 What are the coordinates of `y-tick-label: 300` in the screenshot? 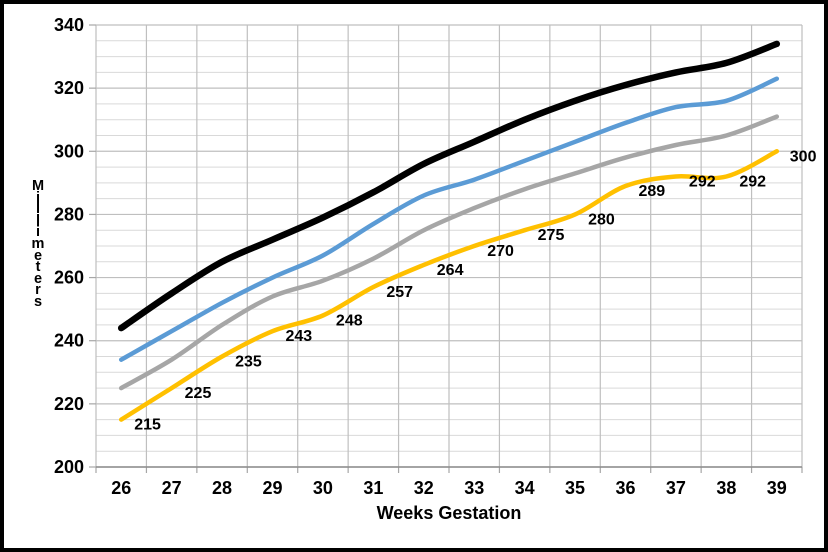 It's located at (69, 151).